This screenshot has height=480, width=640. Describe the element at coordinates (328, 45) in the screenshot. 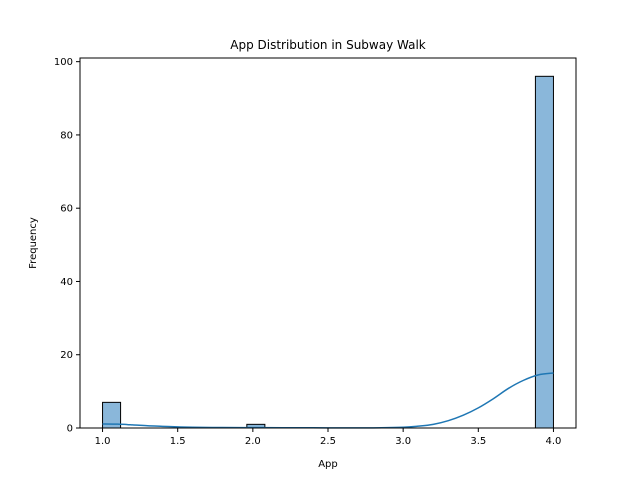

I see `chart-title: App Distribution in Subway Walk` at that location.